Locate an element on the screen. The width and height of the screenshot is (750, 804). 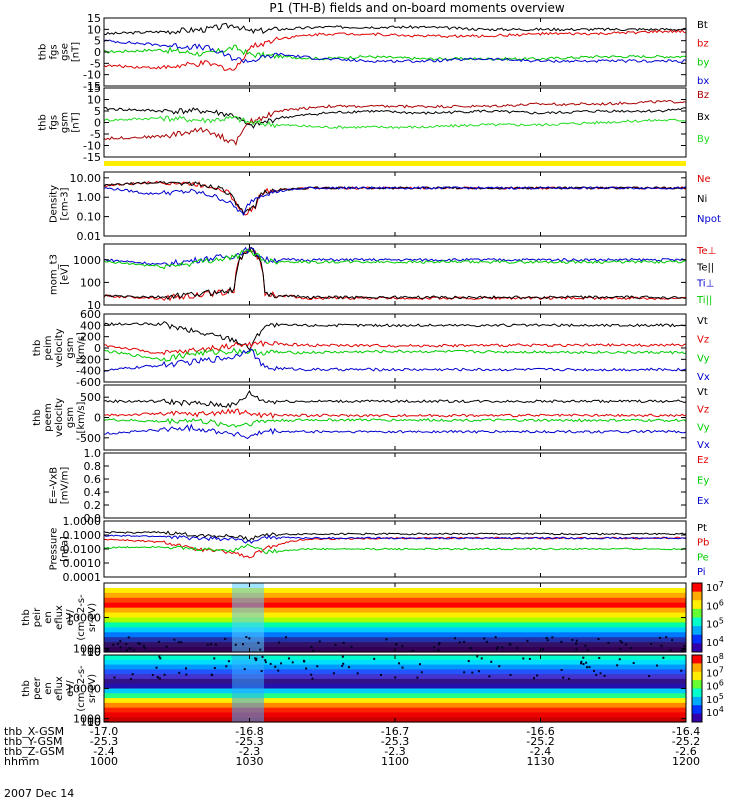
legend-entry: Vz is located at coordinates (703, 410).